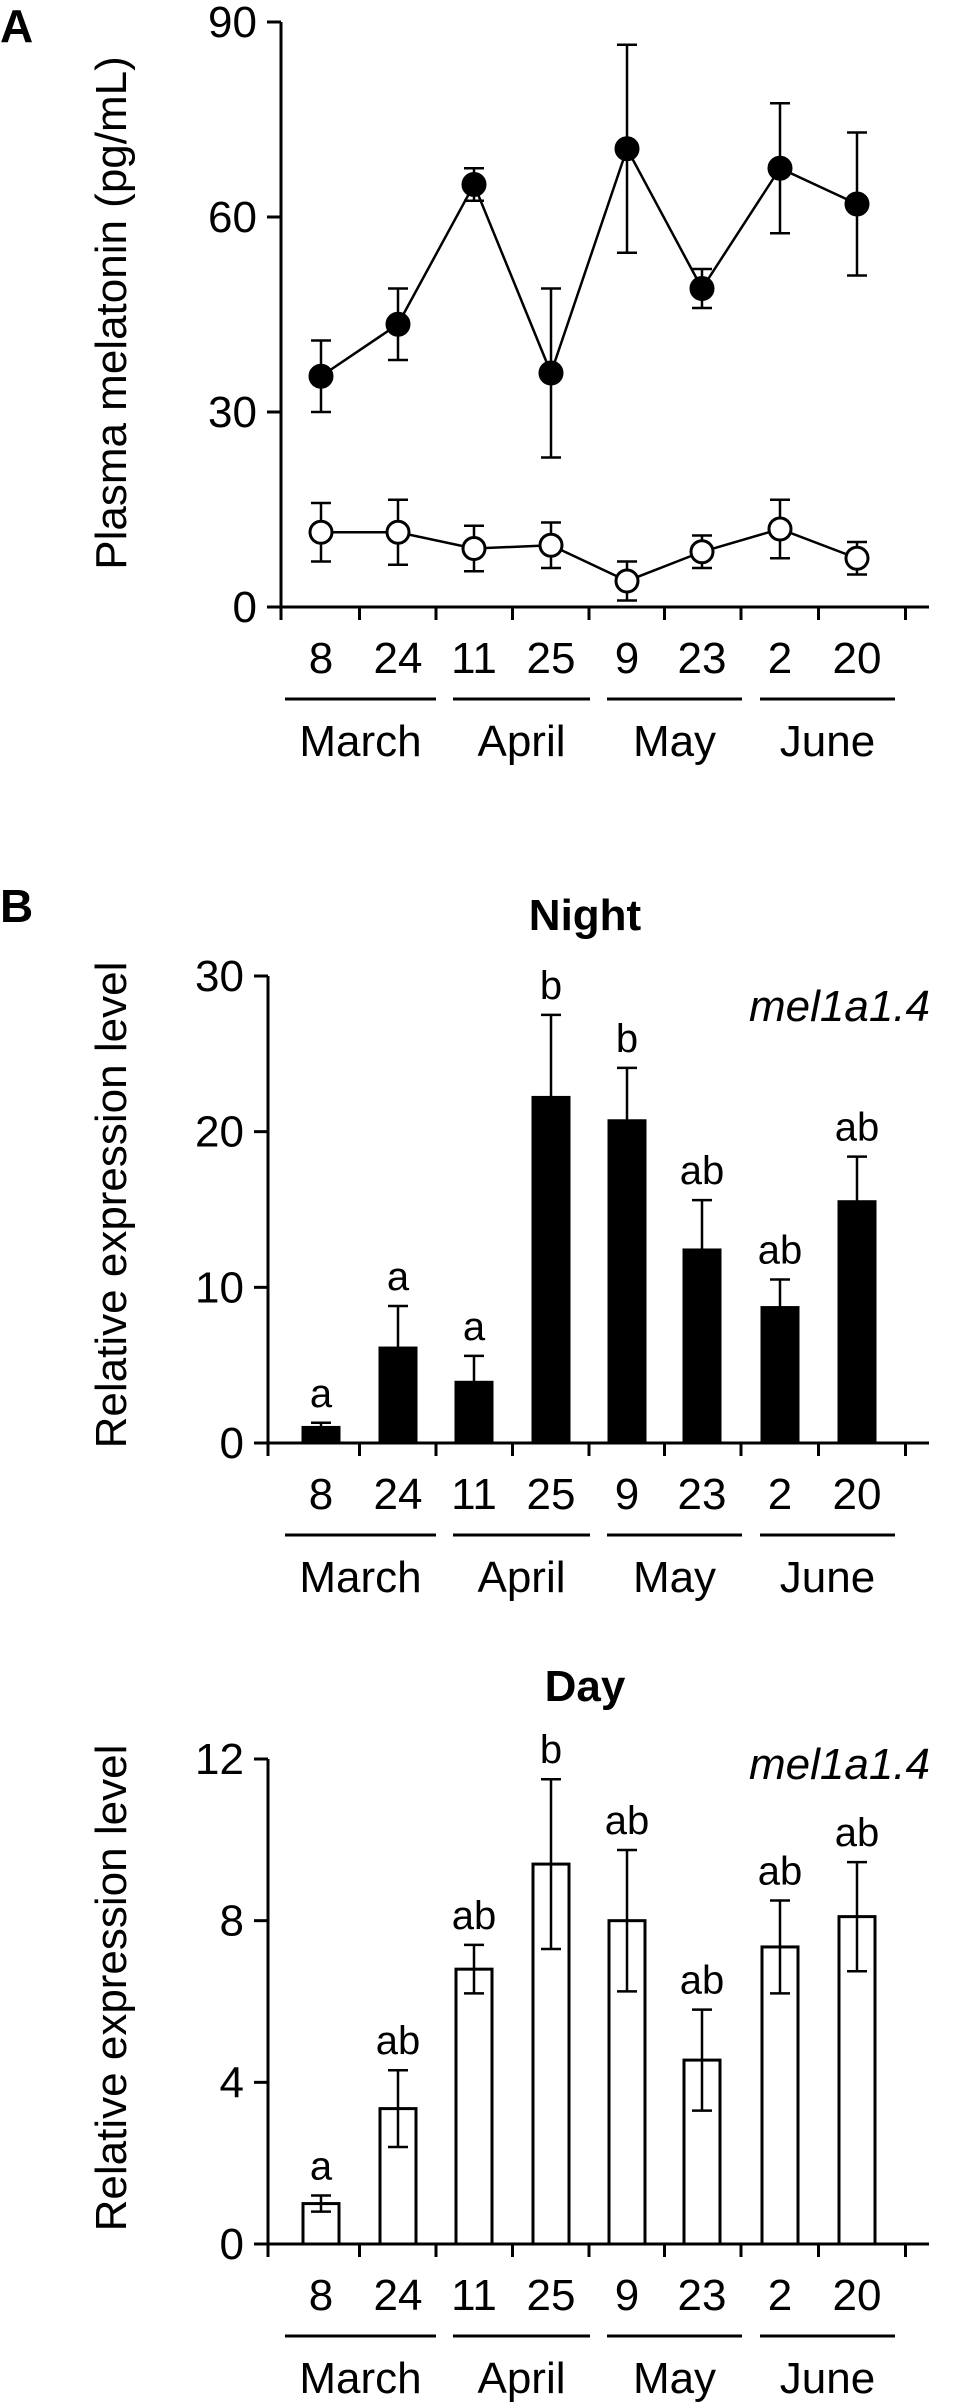 This screenshot has width=969, height=2407. What do you see at coordinates (219, 1132) in the screenshot?
I see `y-tick-label: 20` at bounding box center [219, 1132].